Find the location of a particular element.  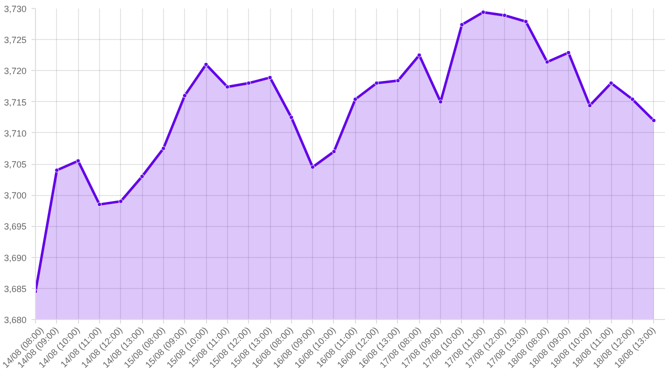

y-tick-label: 3,730 is located at coordinates (15, 9).